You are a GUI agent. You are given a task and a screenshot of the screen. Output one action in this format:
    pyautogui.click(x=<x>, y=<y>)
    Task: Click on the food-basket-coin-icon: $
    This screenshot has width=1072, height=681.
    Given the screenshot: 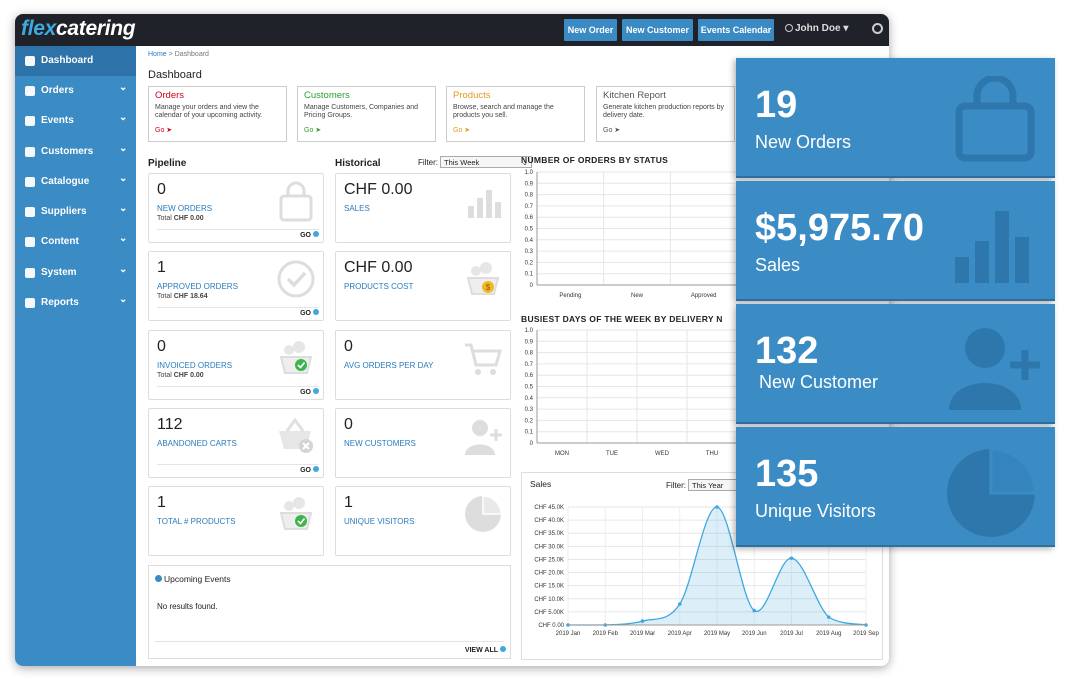 What is the action you would take?
    pyautogui.click(x=483, y=278)
    